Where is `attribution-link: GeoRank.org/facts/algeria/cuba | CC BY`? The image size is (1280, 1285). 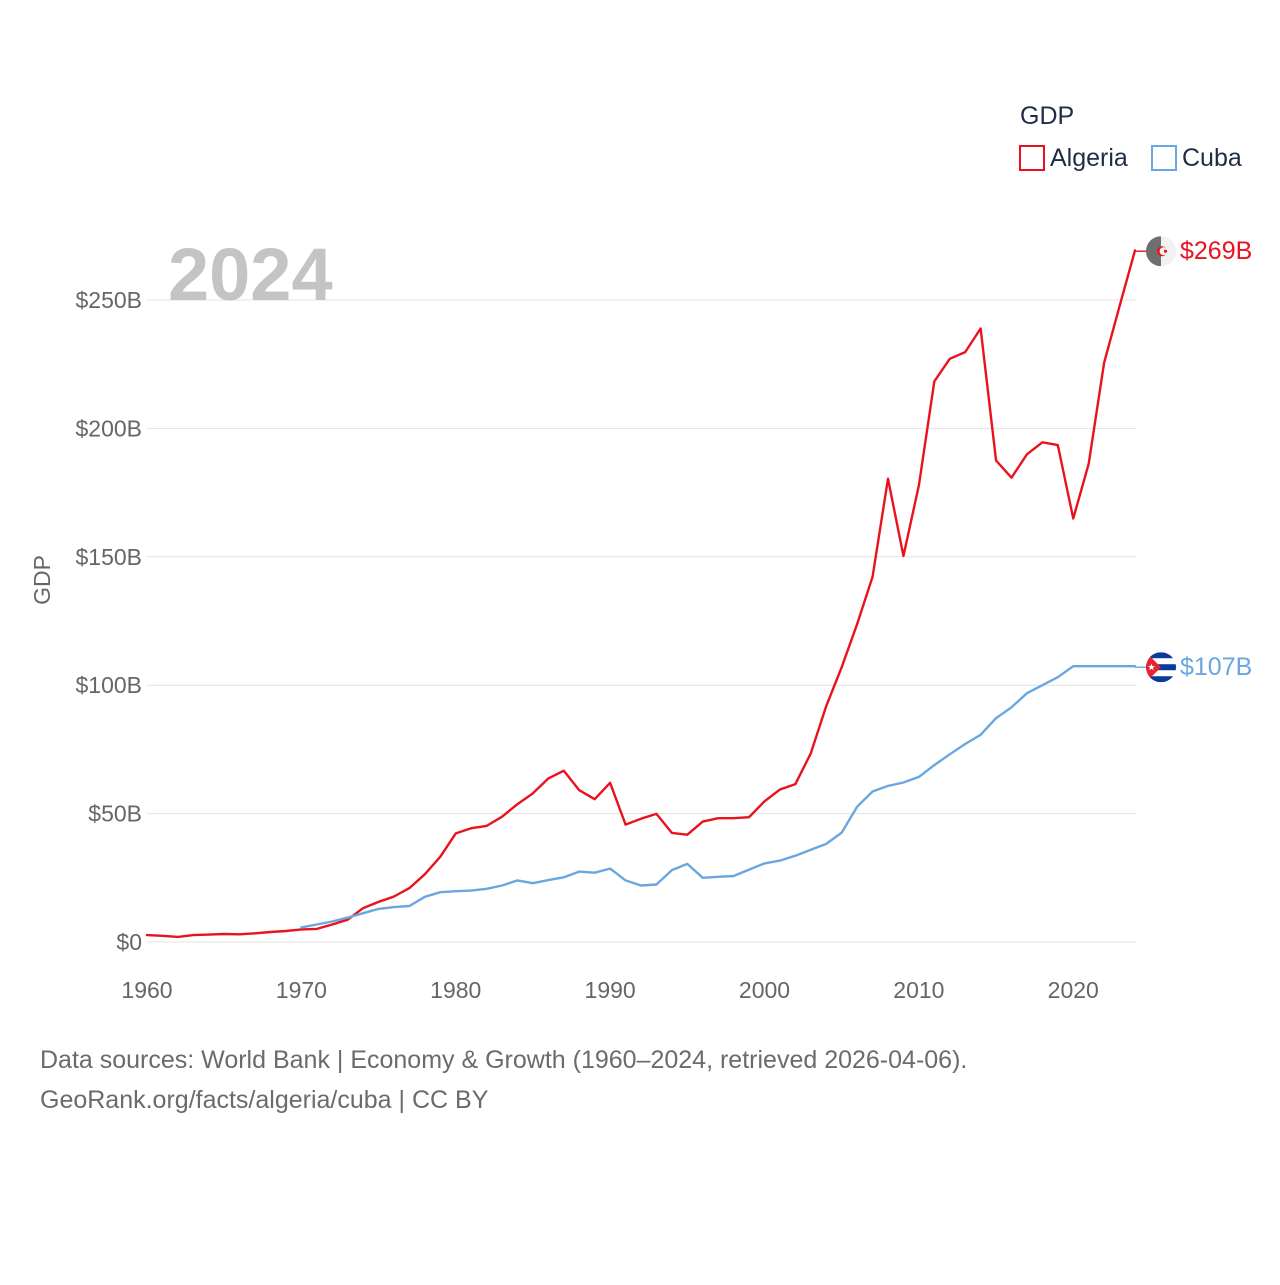 attribution-link: GeoRank.org/facts/algeria/cuba | CC BY is located at coordinates (264, 1100).